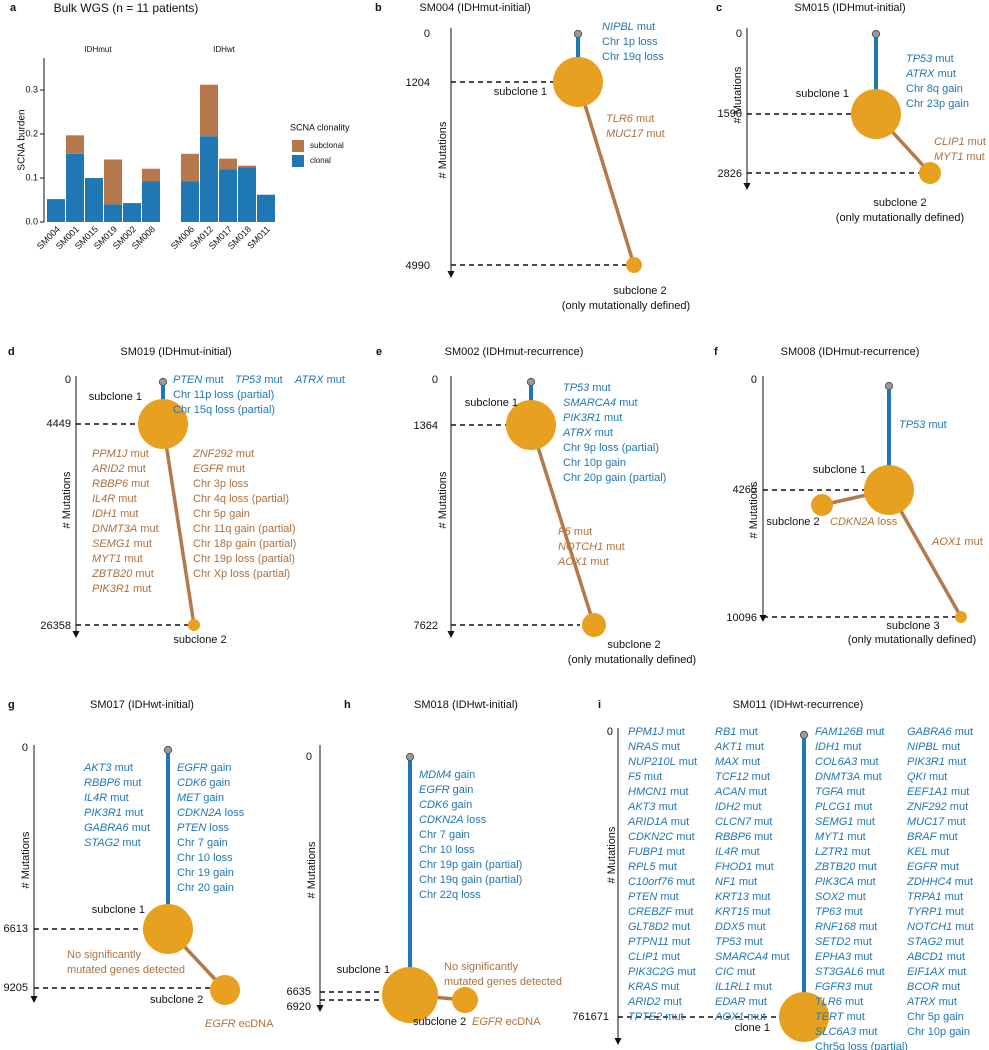 This screenshot has width=989, height=1050. Describe the element at coordinates (630, 42) in the screenshot. I see `clonal-event: Chr 1p loss` at that location.